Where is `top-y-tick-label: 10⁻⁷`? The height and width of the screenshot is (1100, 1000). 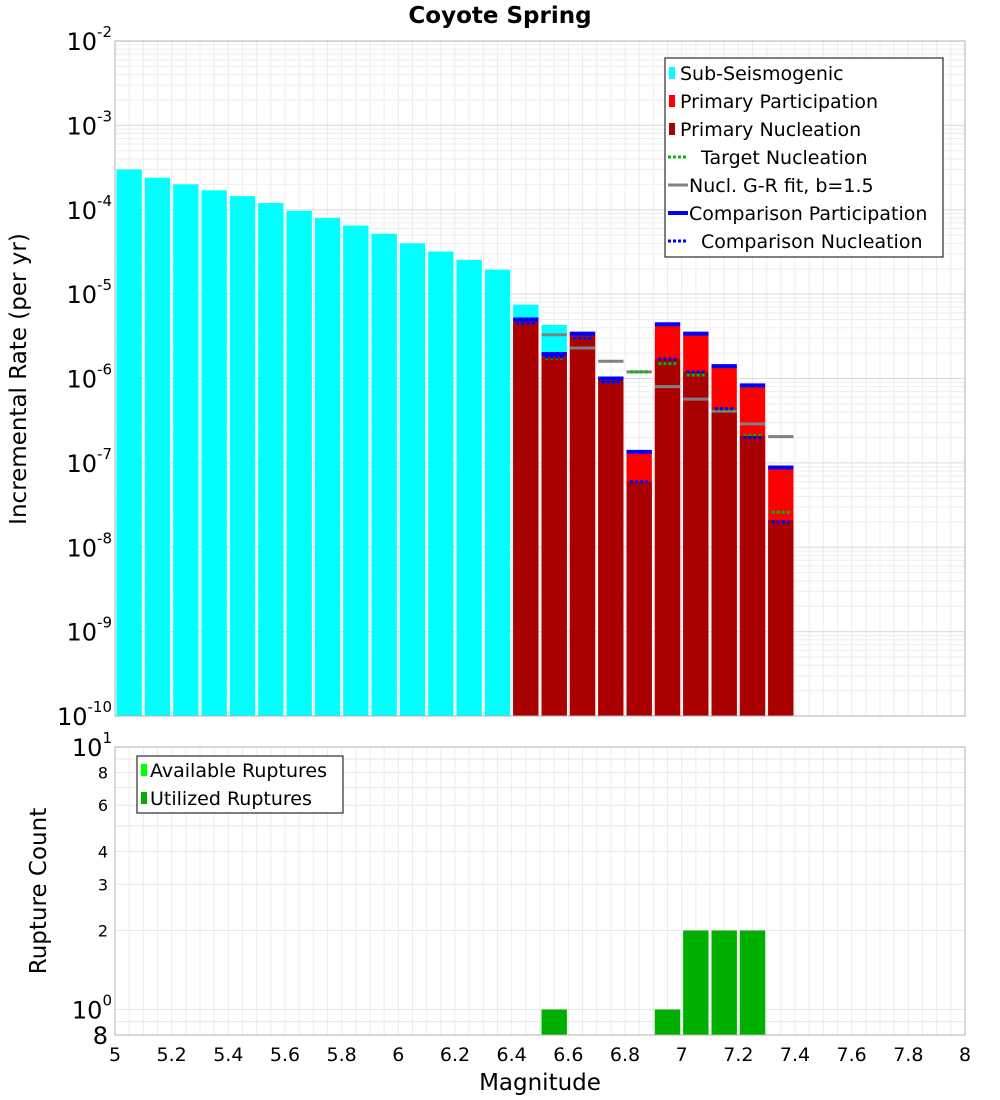
top-y-tick-label: 10⁻⁷ is located at coordinates (89, 461).